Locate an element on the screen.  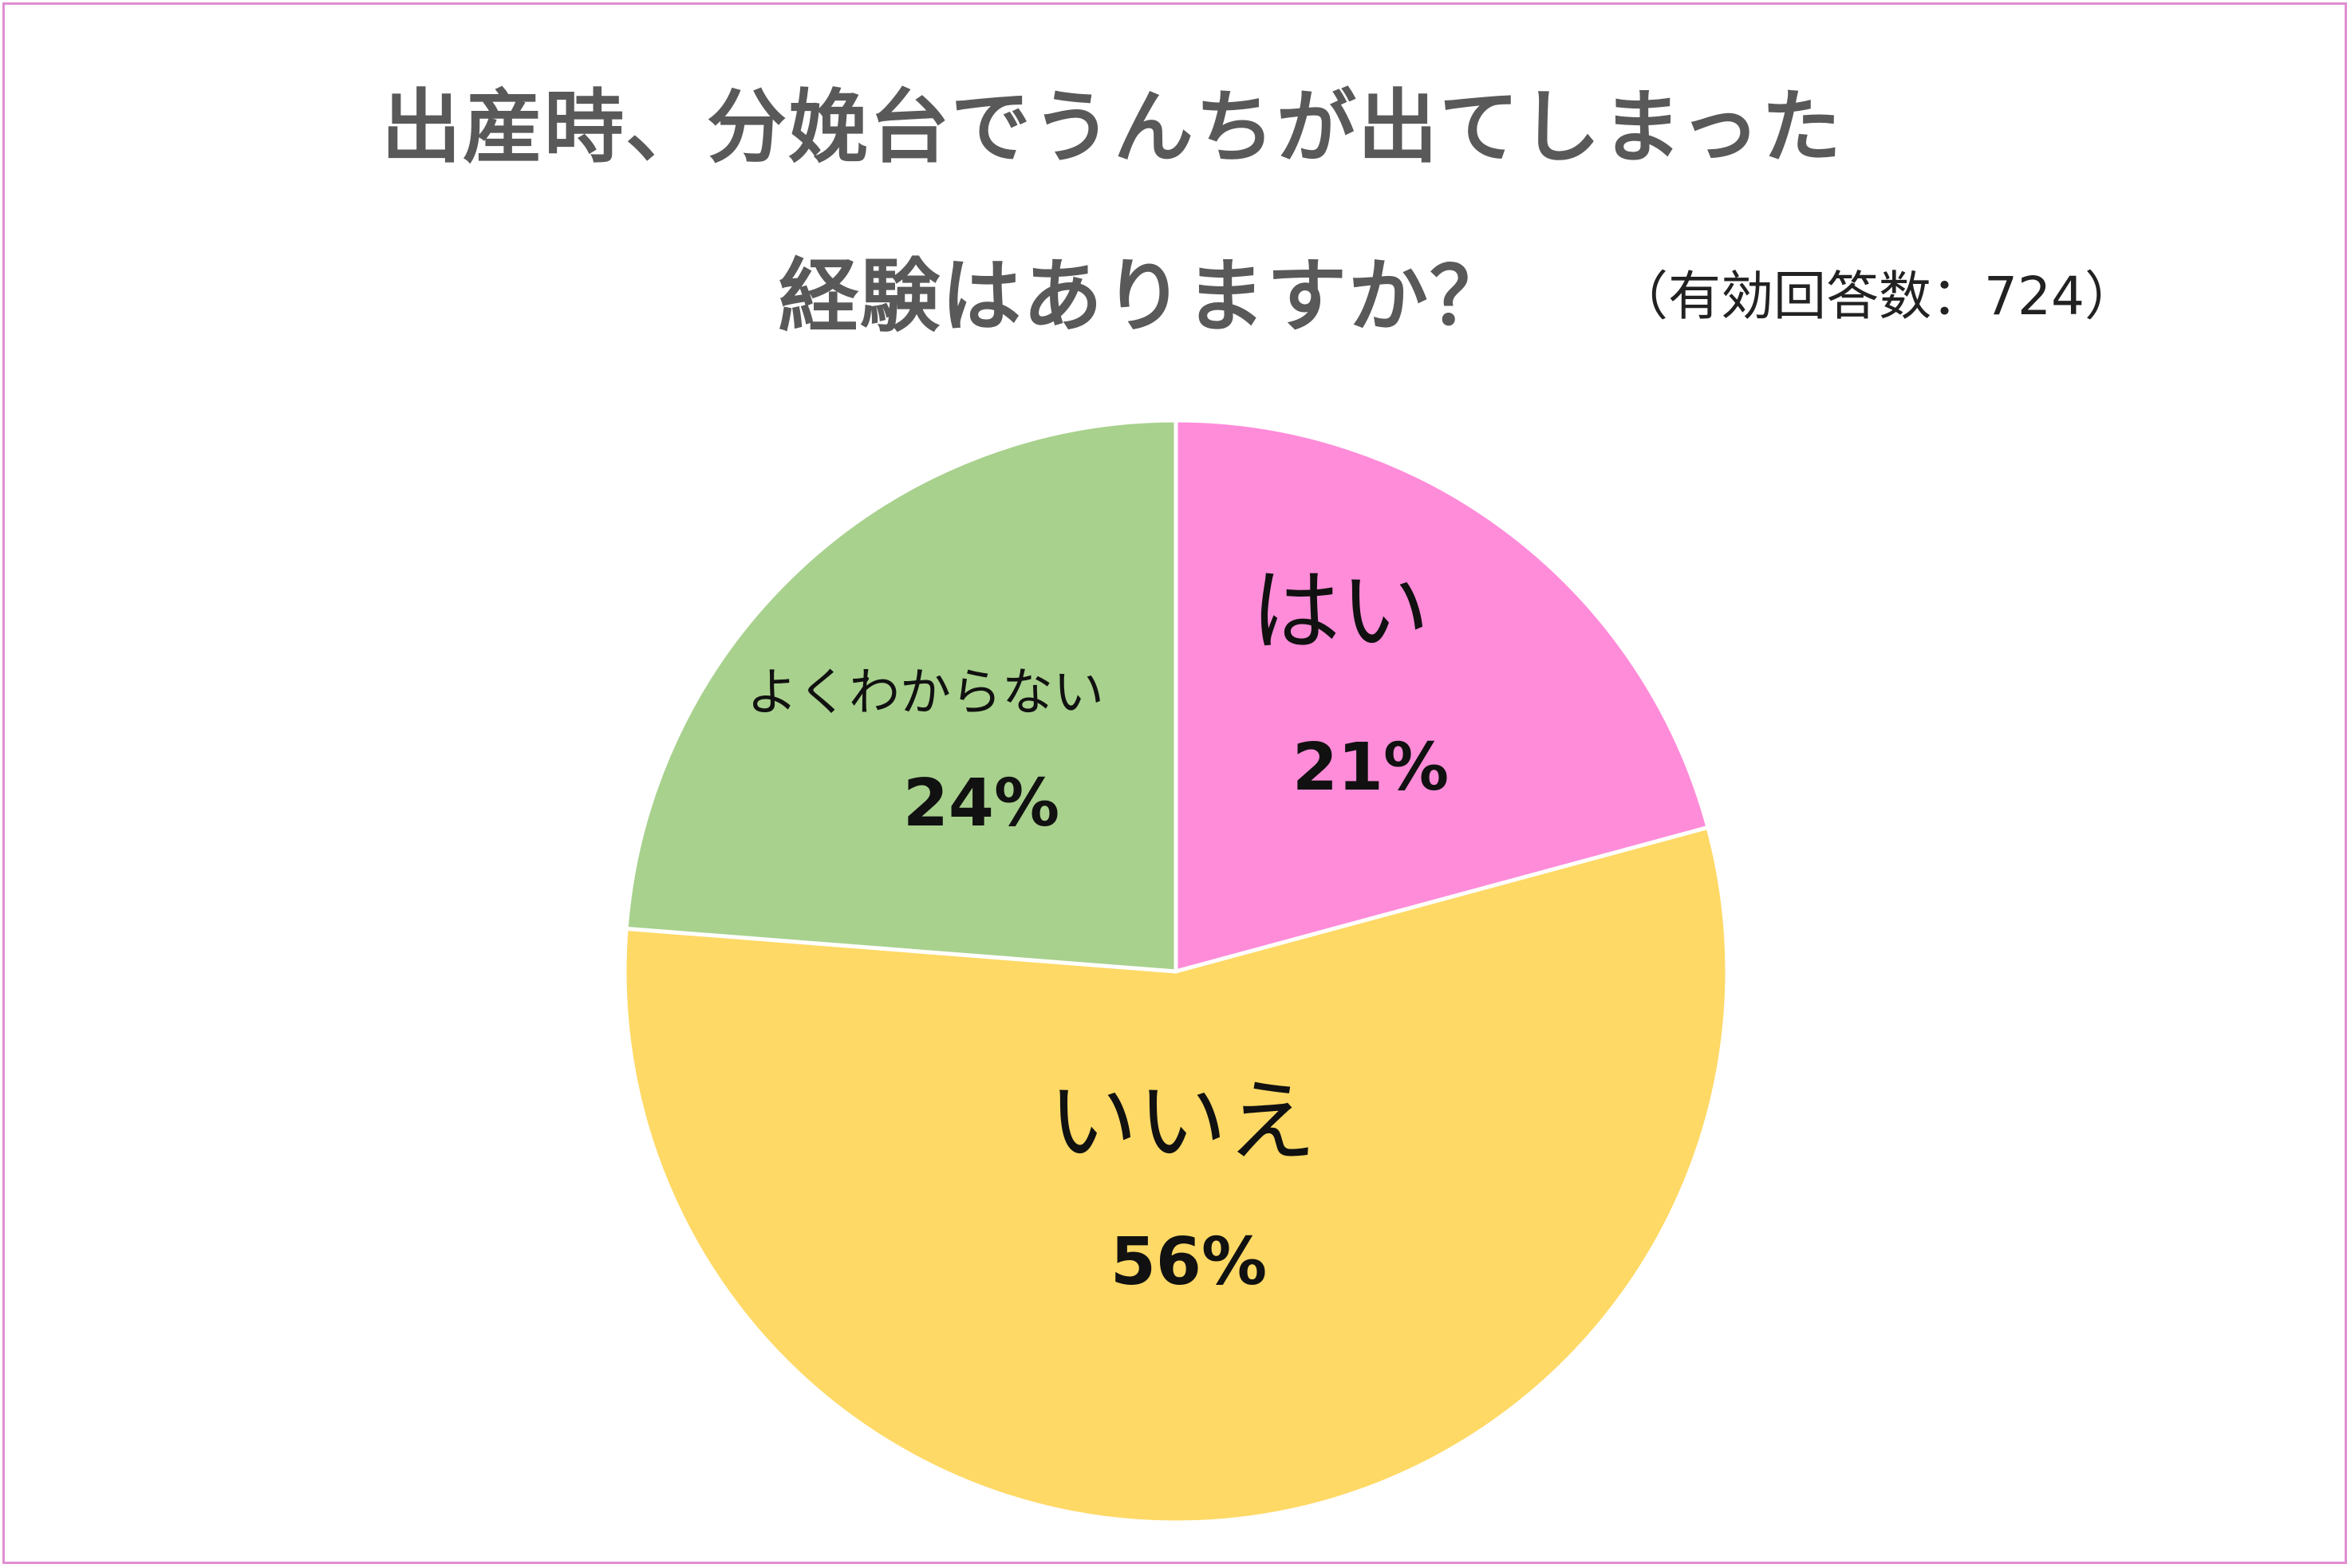
slice-percent-0: 21% is located at coordinates (1370, 768).